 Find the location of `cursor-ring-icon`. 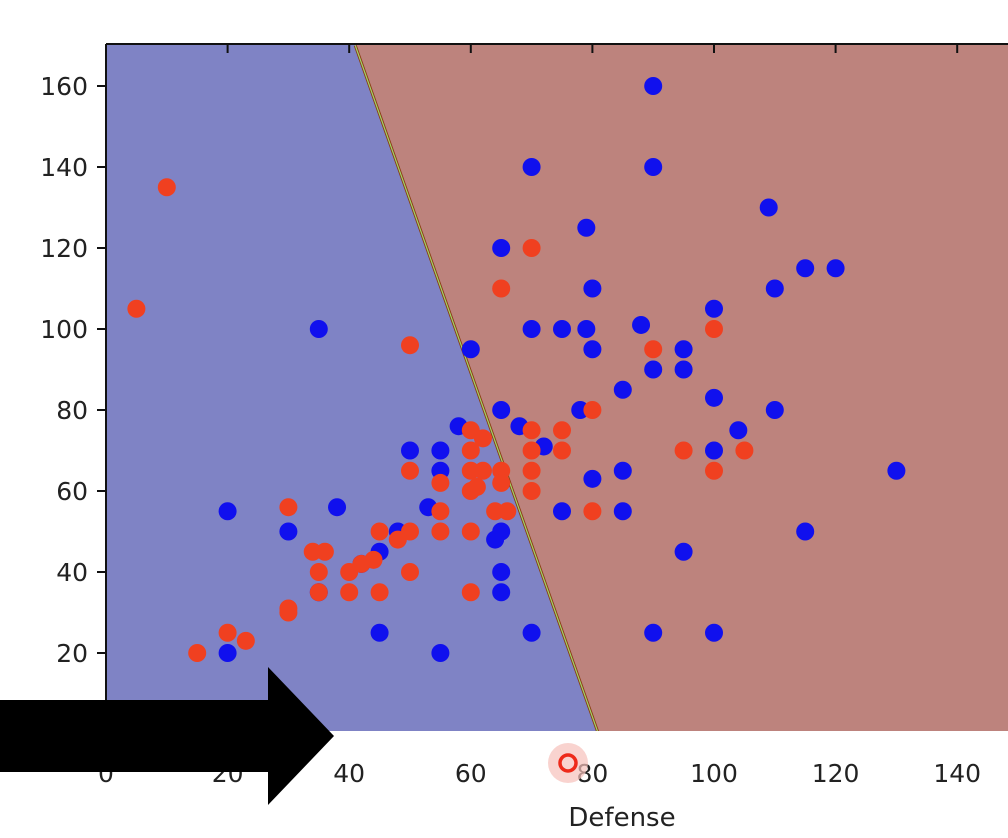

cursor-ring-icon is located at coordinates (568, 763).